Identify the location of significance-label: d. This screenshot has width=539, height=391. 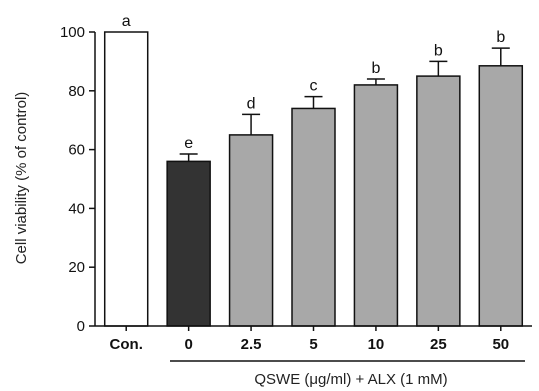
(251, 103).